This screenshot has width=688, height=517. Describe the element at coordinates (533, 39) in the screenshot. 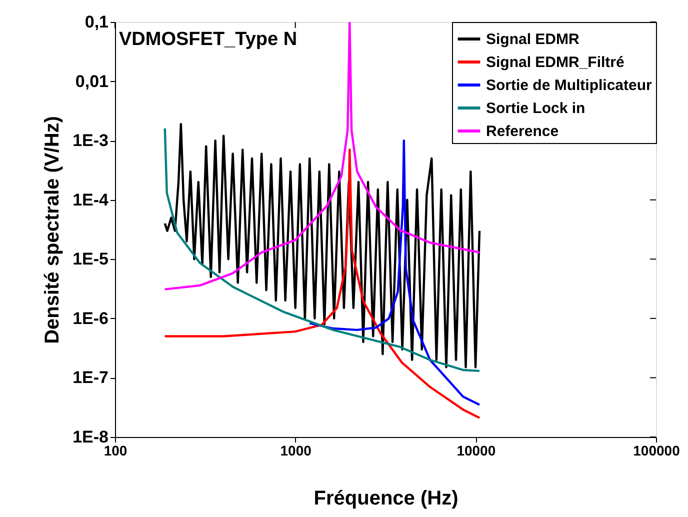

I see `legend-label: Signal EDMR` at that location.